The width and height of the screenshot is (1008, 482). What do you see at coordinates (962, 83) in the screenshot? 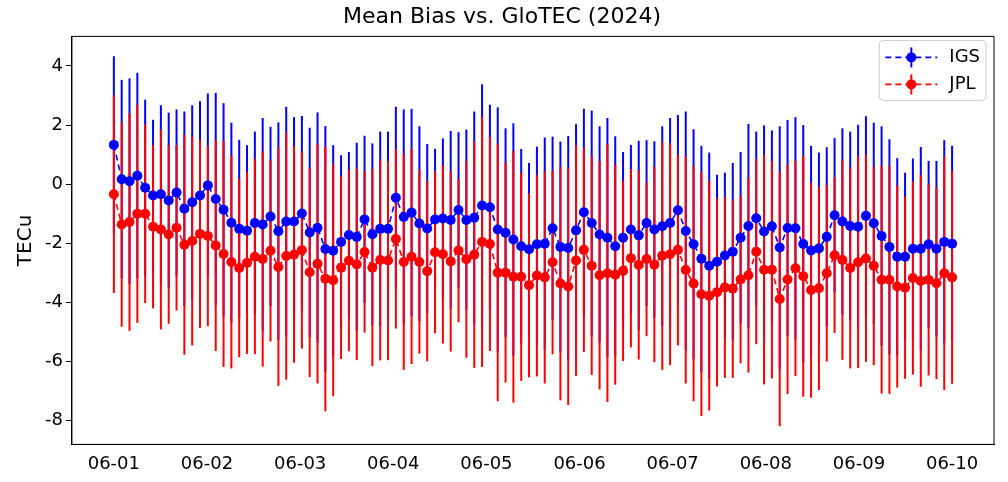
I see `legend-label: JPL` at bounding box center [962, 83].